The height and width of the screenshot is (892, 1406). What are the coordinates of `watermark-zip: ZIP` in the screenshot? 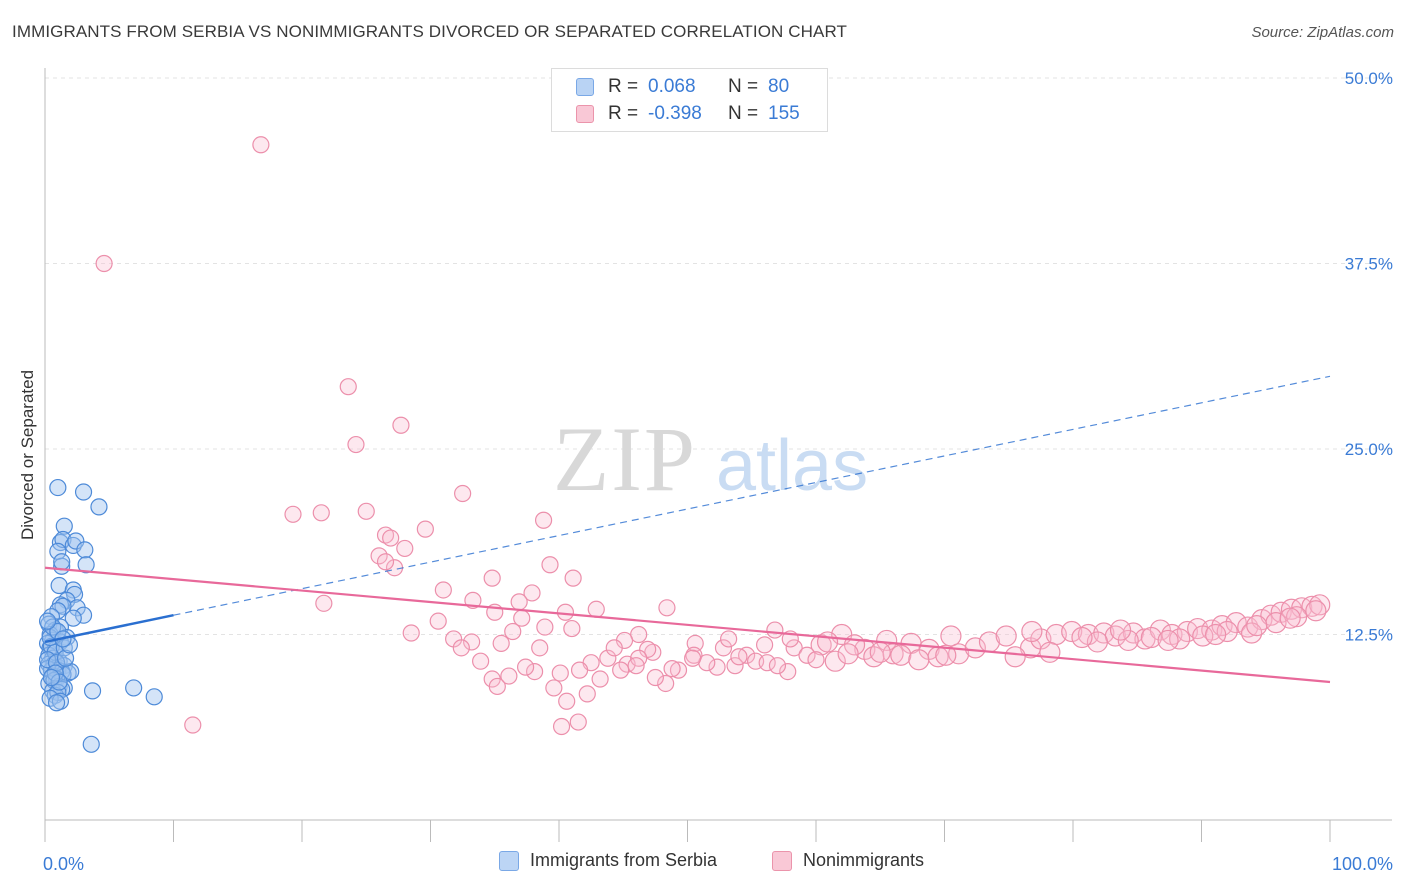 It's located at (625, 459).